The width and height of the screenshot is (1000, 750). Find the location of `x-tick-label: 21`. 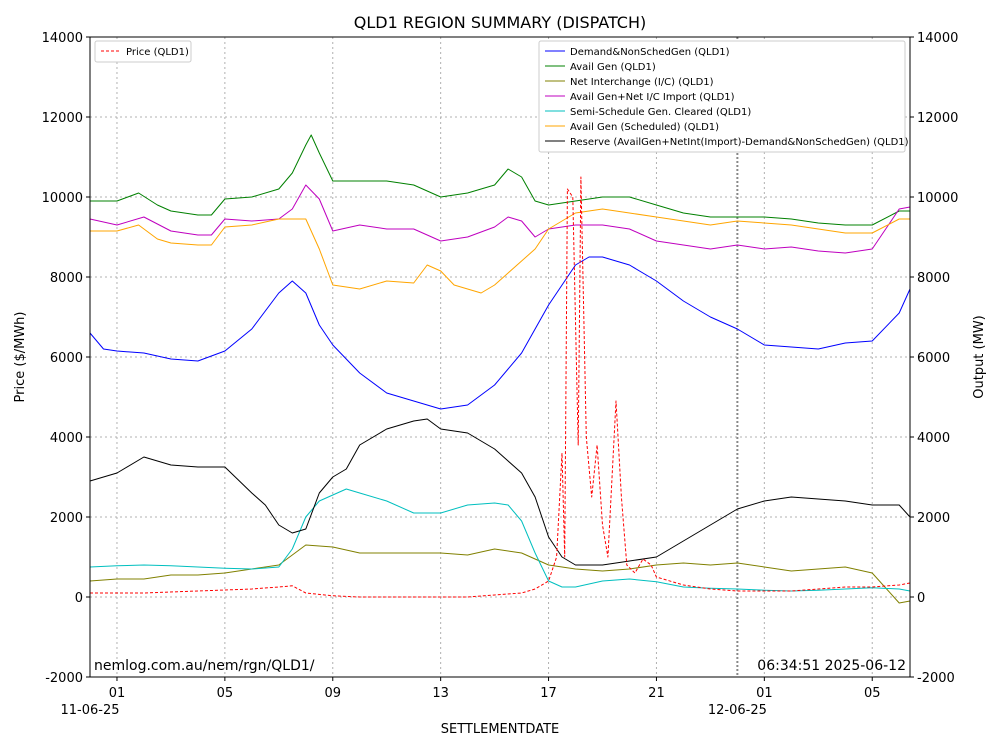

x-tick-label: 21 is located at coordinates (656, 693).